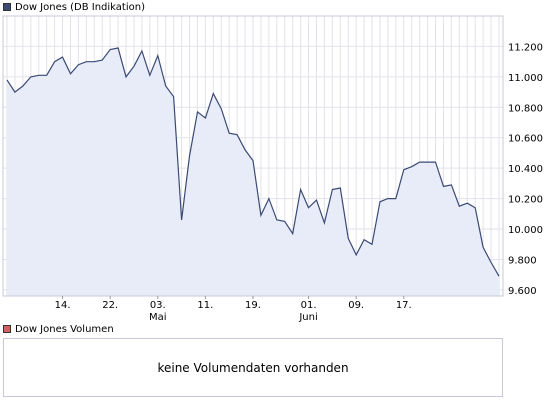 This screenshot has width=545, height=407. I want to click on y-tick-label: 9.800, so click(522, 260).